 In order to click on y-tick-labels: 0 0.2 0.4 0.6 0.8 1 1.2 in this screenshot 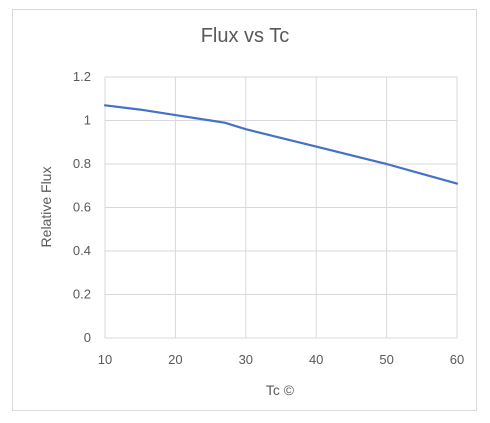, I will do `click(82, 207)`.